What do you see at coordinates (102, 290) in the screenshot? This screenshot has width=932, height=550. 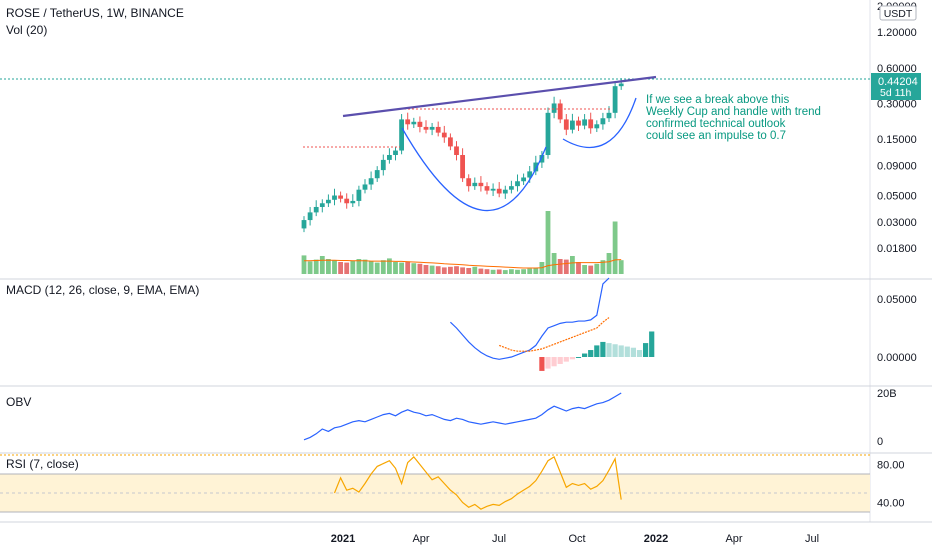 I see `macd-label: MACD (12, 26, close, 9, EMA, EMA)` at bounding box center [102, 290].